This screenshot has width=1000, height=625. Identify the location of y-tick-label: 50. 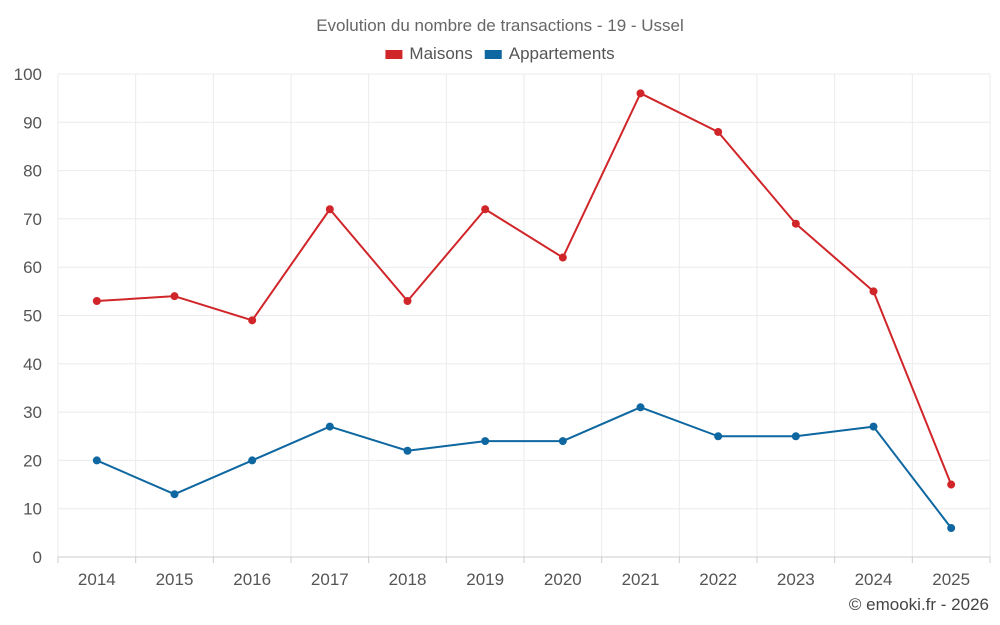
(32, 316).